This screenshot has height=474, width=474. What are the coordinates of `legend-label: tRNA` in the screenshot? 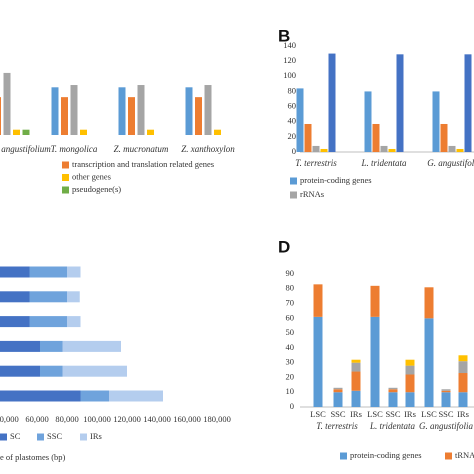 It's located at (464, 455).